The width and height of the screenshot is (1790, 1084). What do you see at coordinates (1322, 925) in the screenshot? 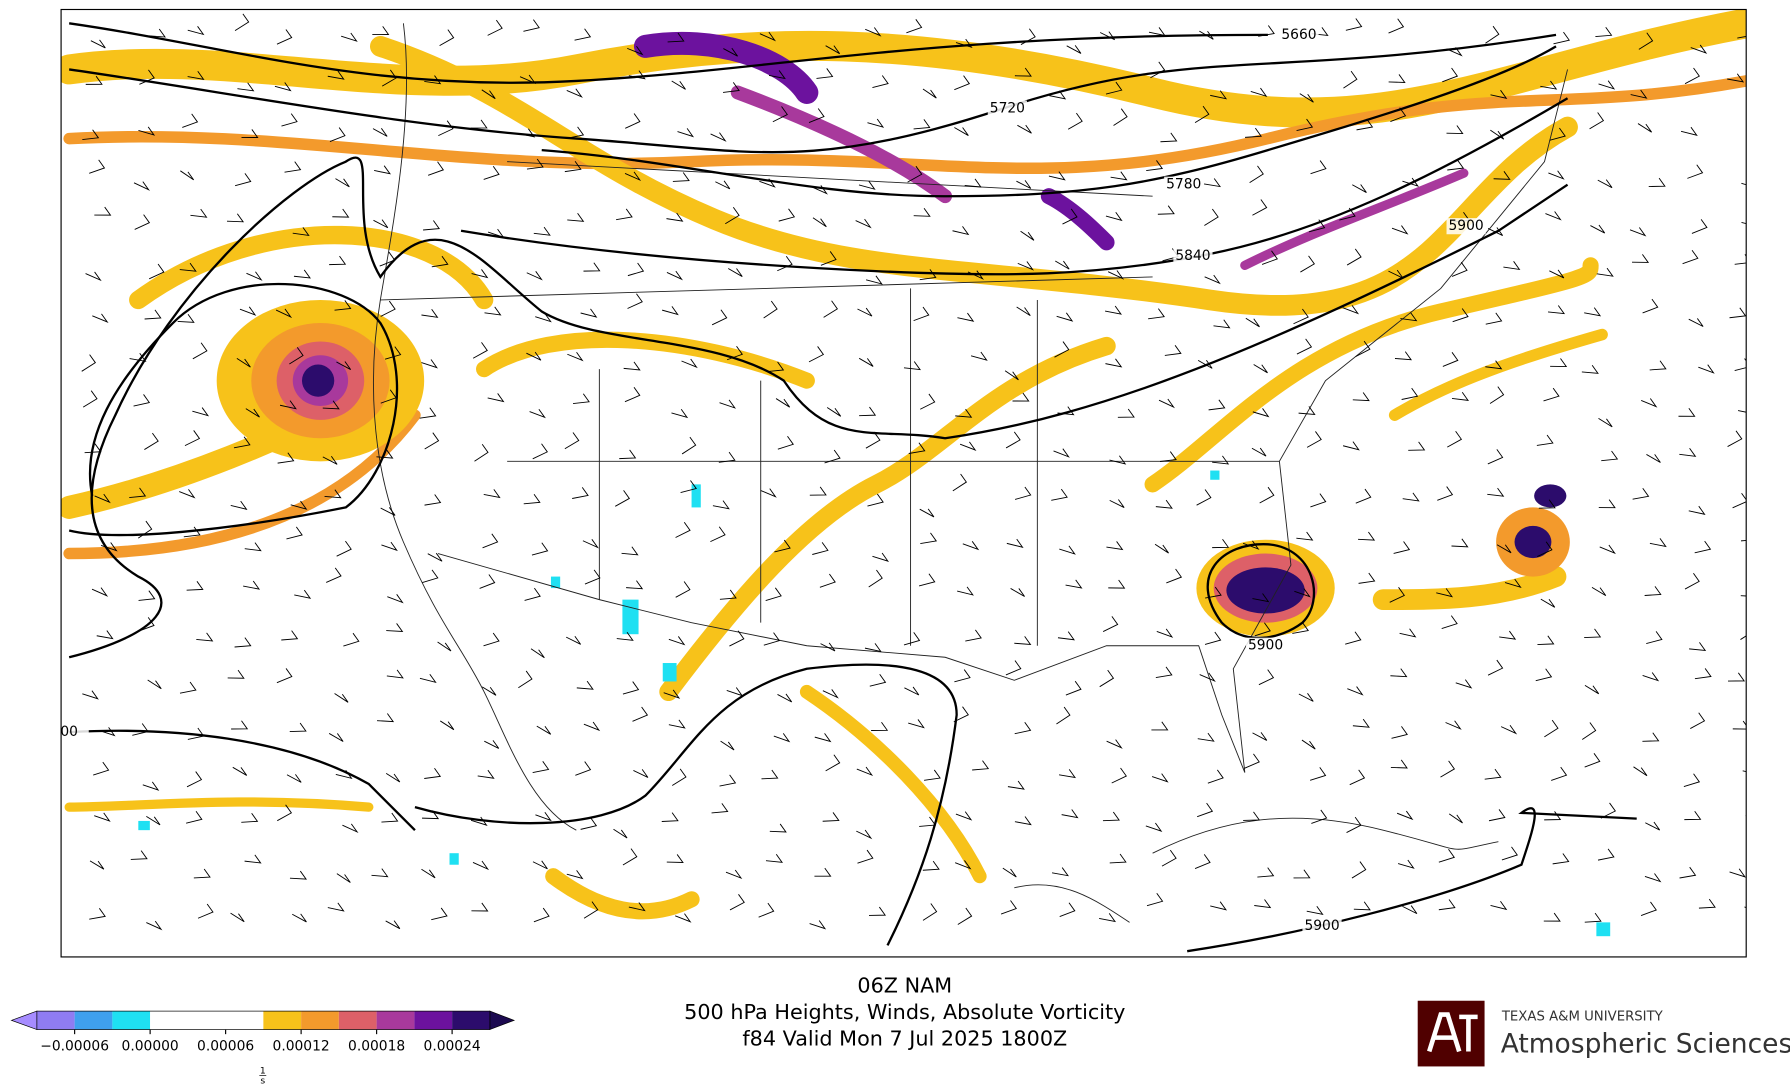
I see `contour-label-bg` at bounding box center [1322, 925].